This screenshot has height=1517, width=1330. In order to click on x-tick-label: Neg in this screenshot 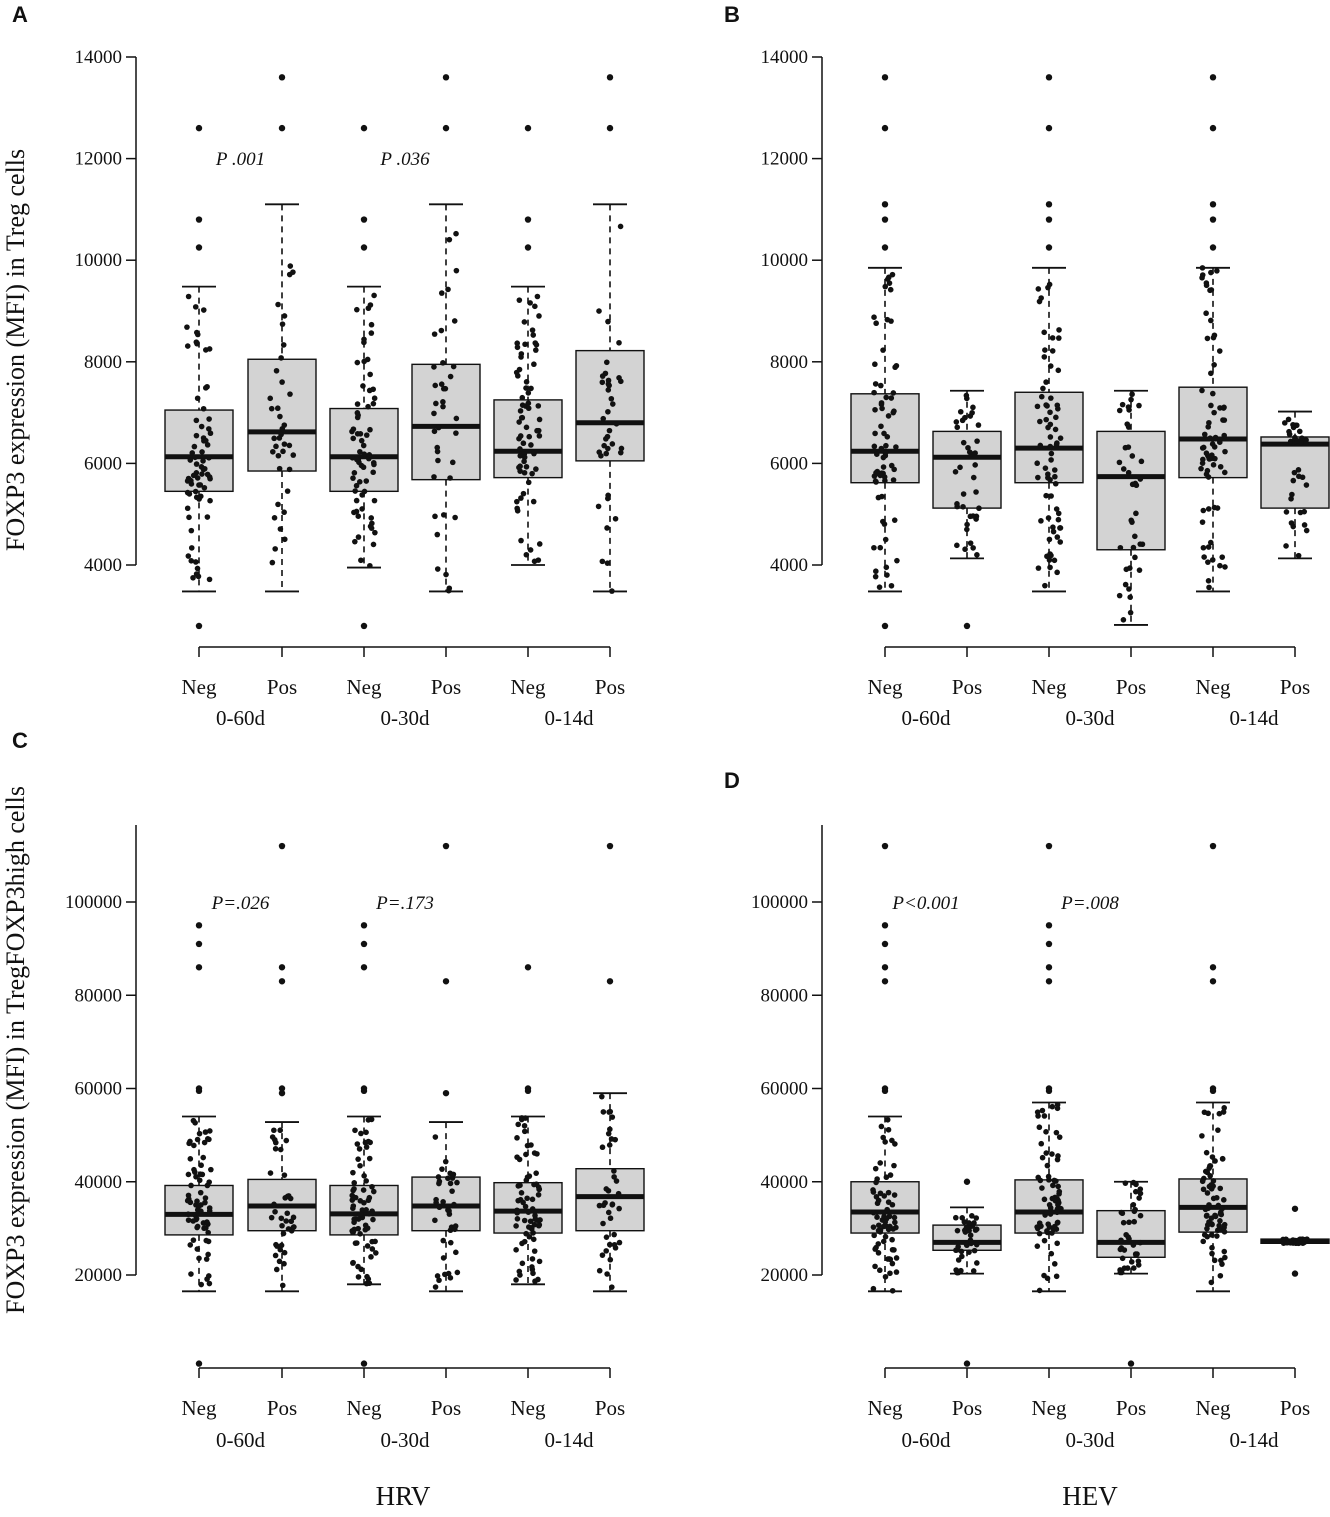, I will do `click(528, 1408)`.